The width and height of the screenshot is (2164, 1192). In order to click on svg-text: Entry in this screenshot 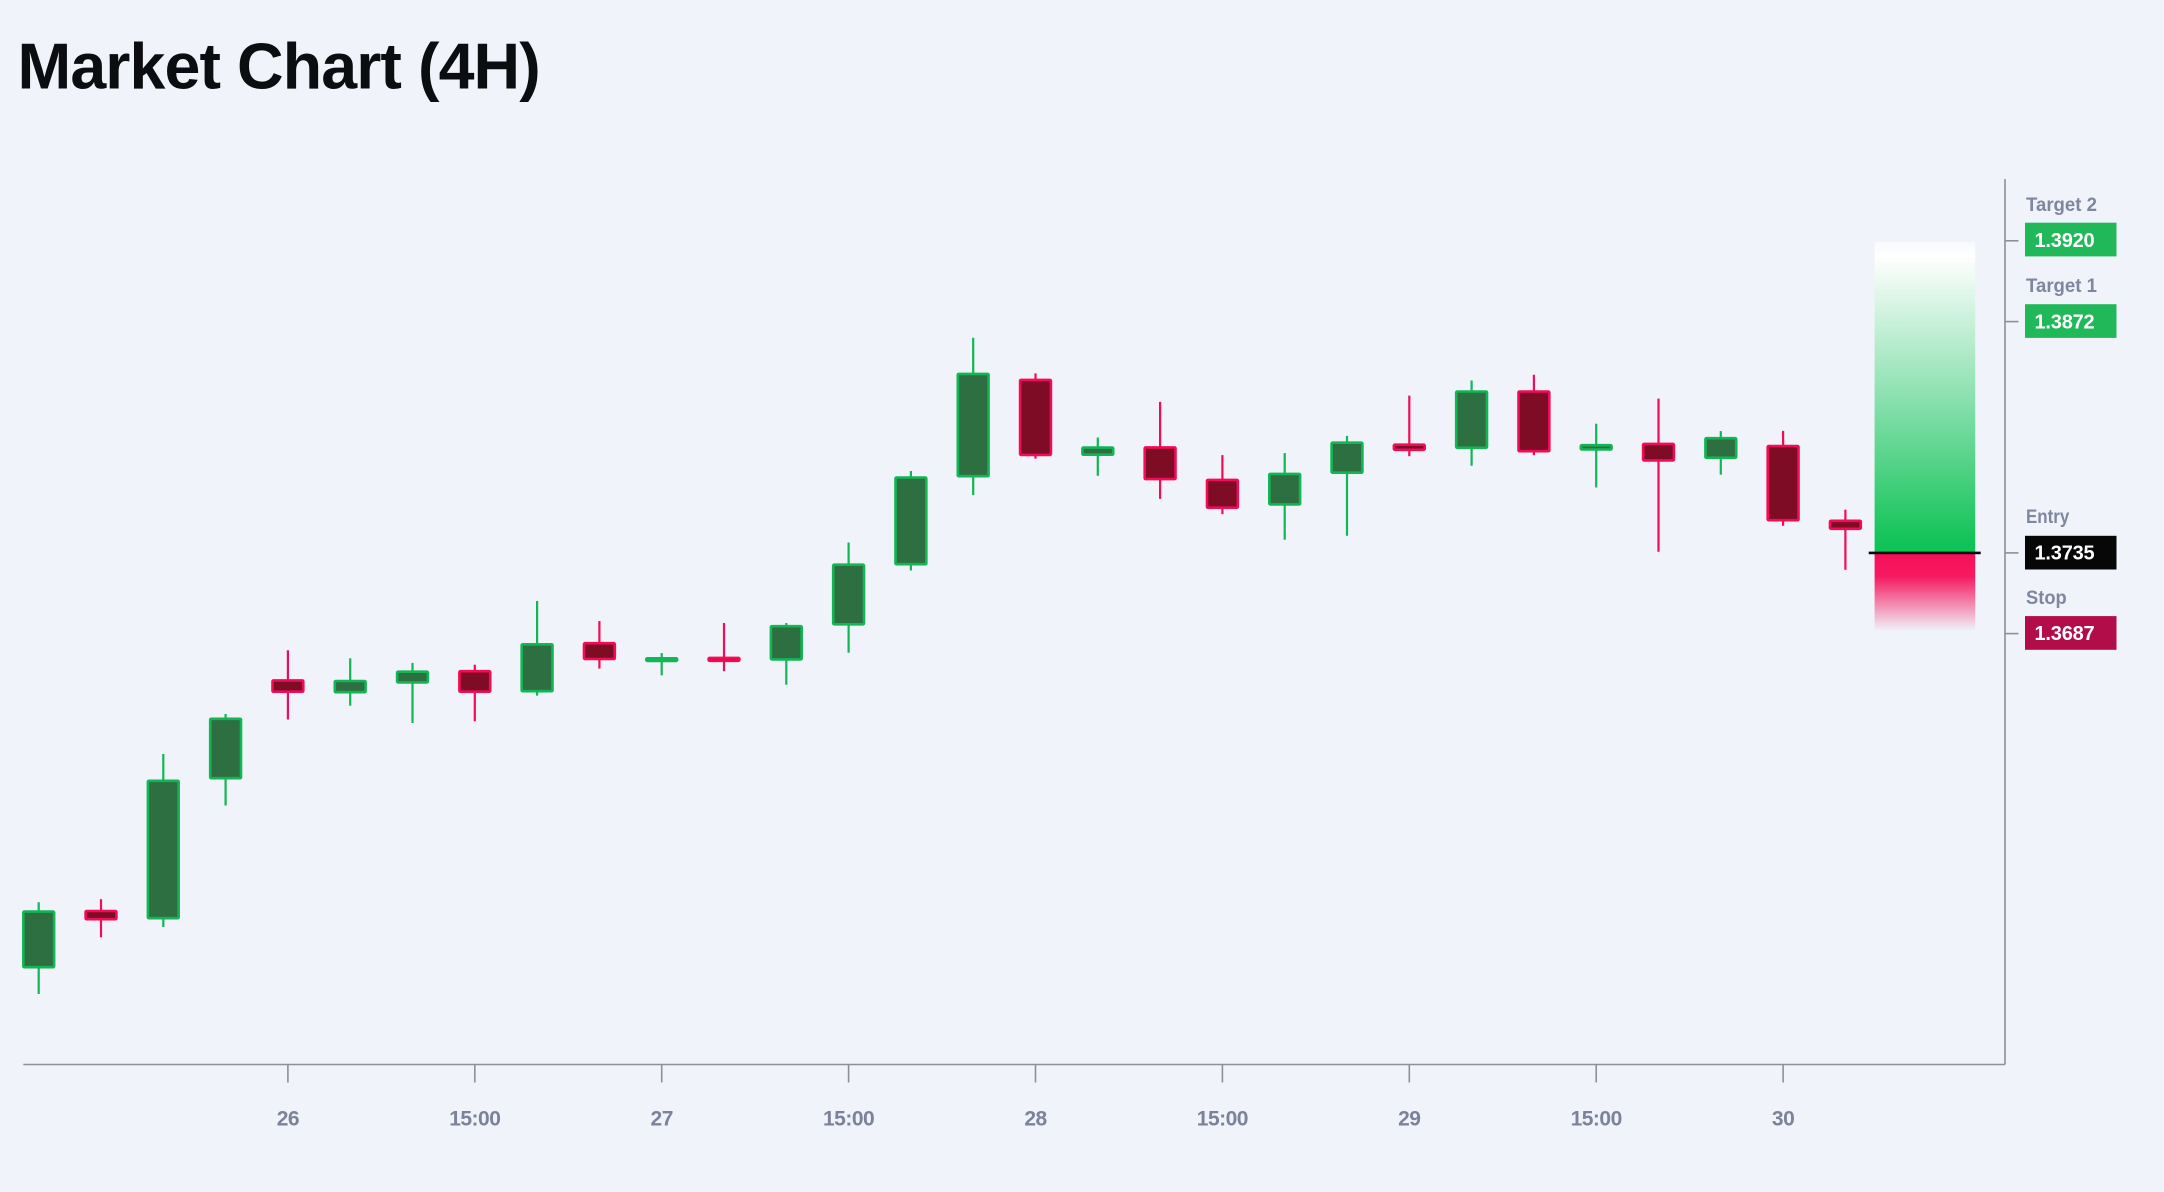, I will do `click(2048, 516)`.